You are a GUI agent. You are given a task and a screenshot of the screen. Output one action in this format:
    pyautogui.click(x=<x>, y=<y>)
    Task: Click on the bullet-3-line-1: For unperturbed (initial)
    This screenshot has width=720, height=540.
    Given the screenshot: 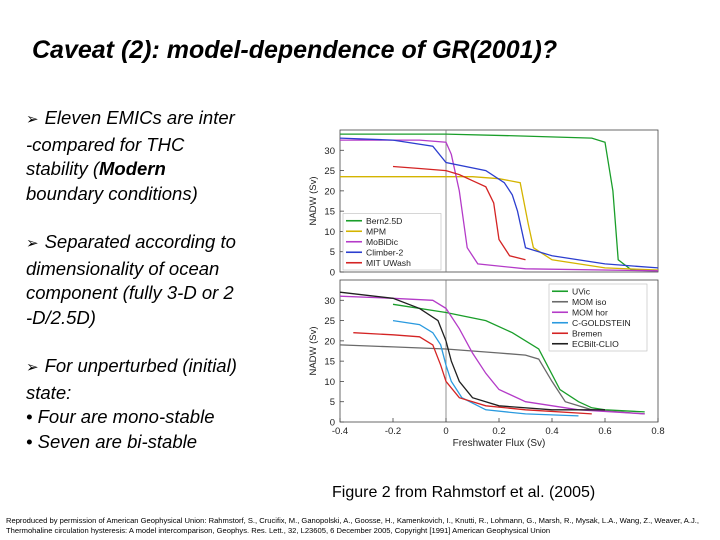 What is the action you would take?
    pyautogui.click(x=140, y=365)
    